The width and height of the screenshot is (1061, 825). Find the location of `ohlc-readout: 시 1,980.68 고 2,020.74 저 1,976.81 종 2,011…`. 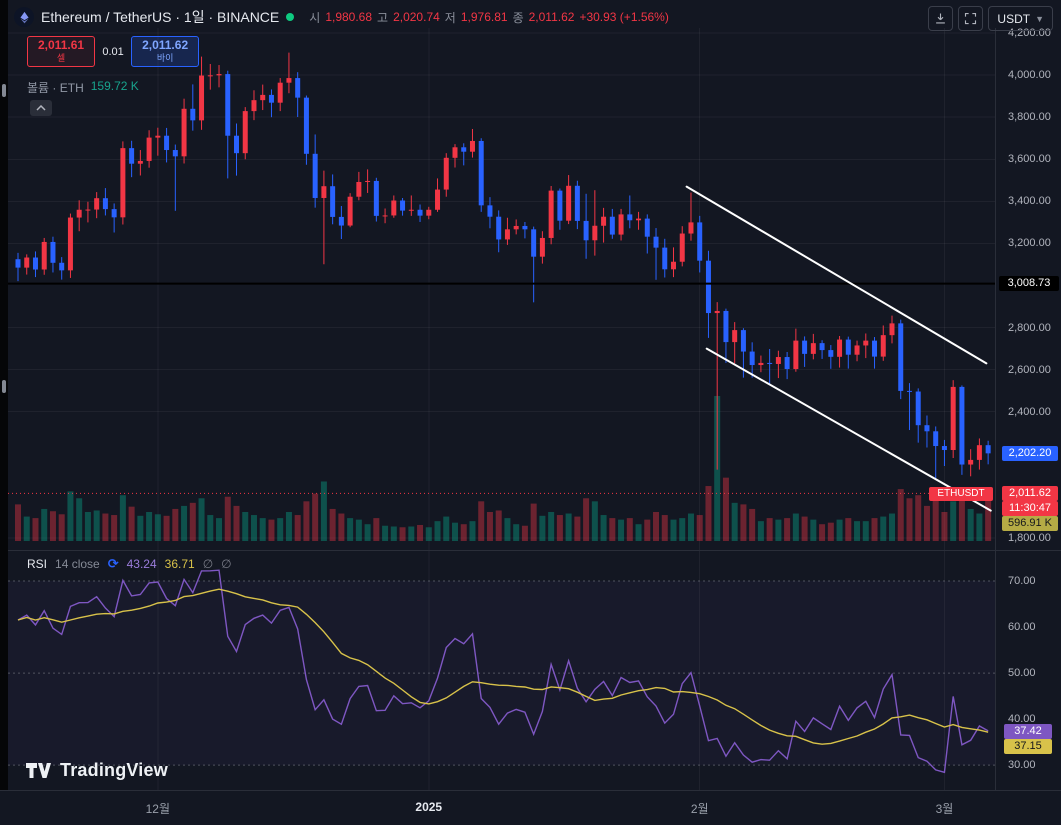

ohlc-readout: 시 1,980.68 고 2,020.74 저 1,976.81 종 2,011… is located at coordinates (489, 17).